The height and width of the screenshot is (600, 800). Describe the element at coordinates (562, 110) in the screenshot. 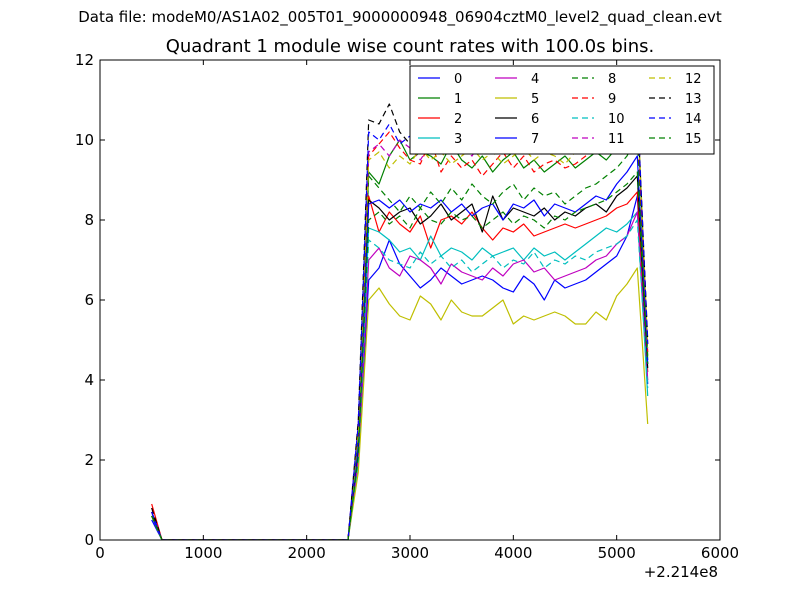

I see `legend-frame` at that location.